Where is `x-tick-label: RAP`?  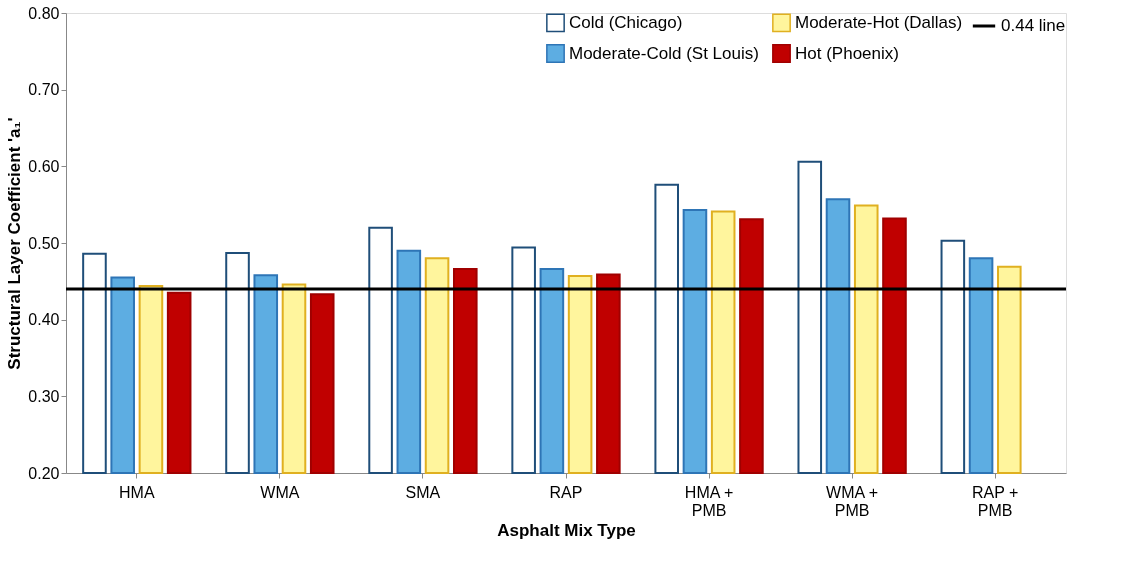
x-tick-label: RAP is located at coordinates (566, 492).